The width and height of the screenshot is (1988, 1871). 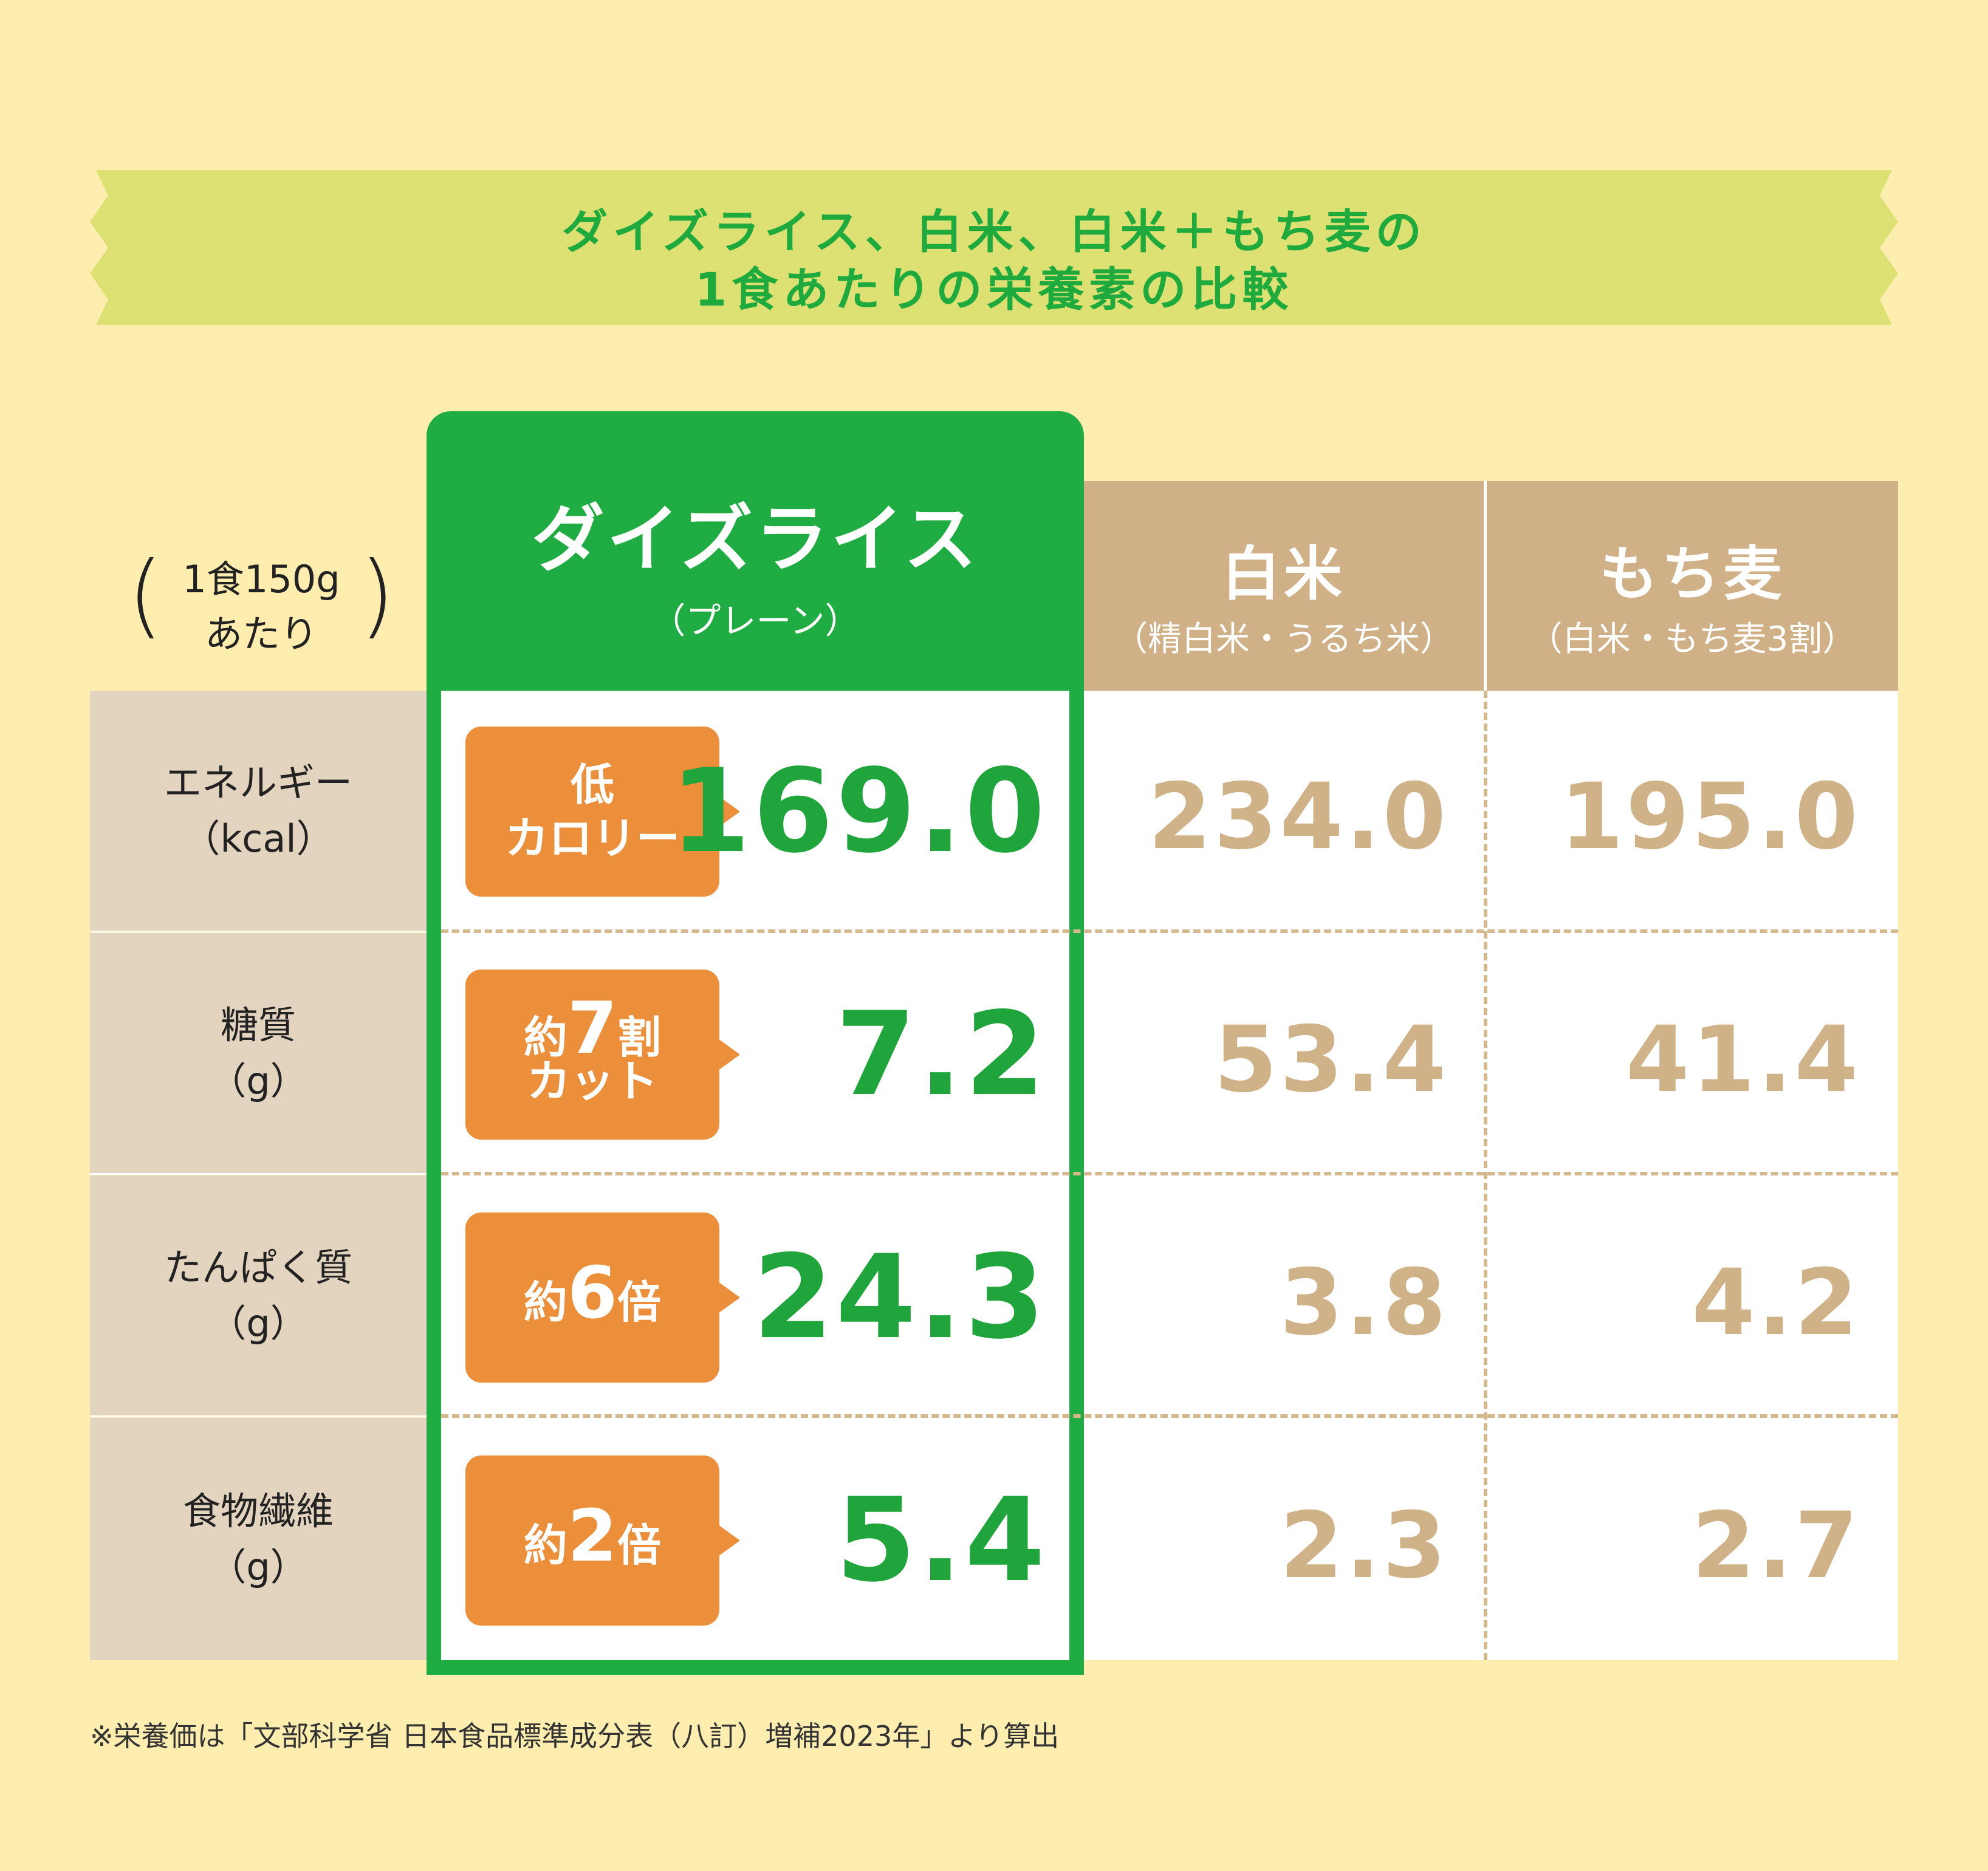 What do you see at coordinates (1331, 1060) in the screenshot?
I see `value-rice-carbs: 53.4` at bounding box center [1331, 1060].